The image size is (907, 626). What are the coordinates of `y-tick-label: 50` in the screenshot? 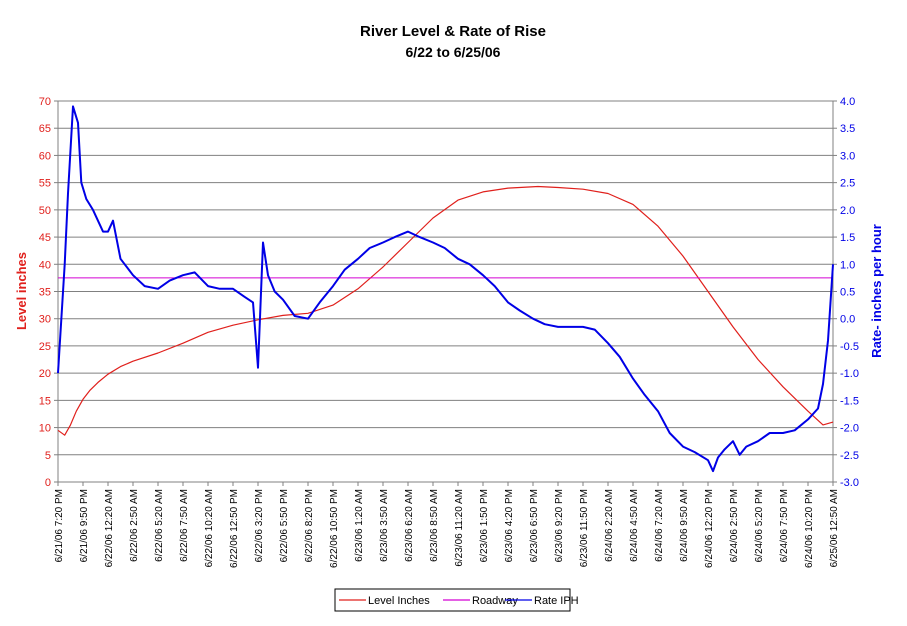 It's located at (45, 211).